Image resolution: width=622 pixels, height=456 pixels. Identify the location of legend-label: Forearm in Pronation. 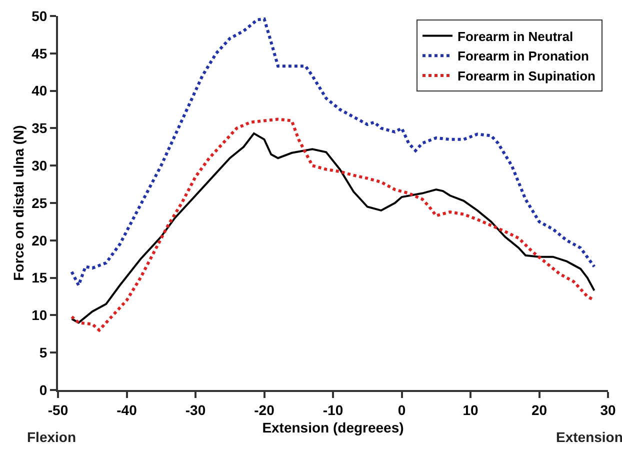
(524, 56).